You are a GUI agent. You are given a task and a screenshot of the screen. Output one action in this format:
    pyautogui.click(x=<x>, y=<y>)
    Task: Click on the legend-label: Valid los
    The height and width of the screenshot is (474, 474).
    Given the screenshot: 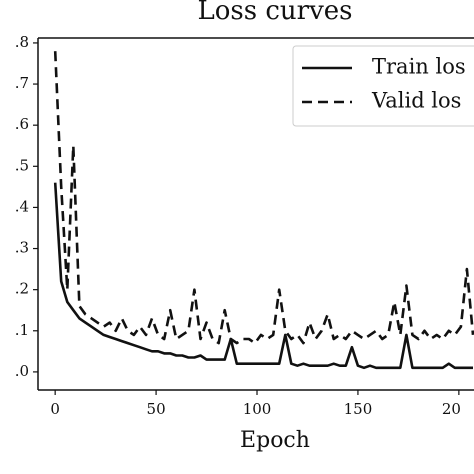 What is the action you would take?
    pyautogui.click(x=416, y=101)
    